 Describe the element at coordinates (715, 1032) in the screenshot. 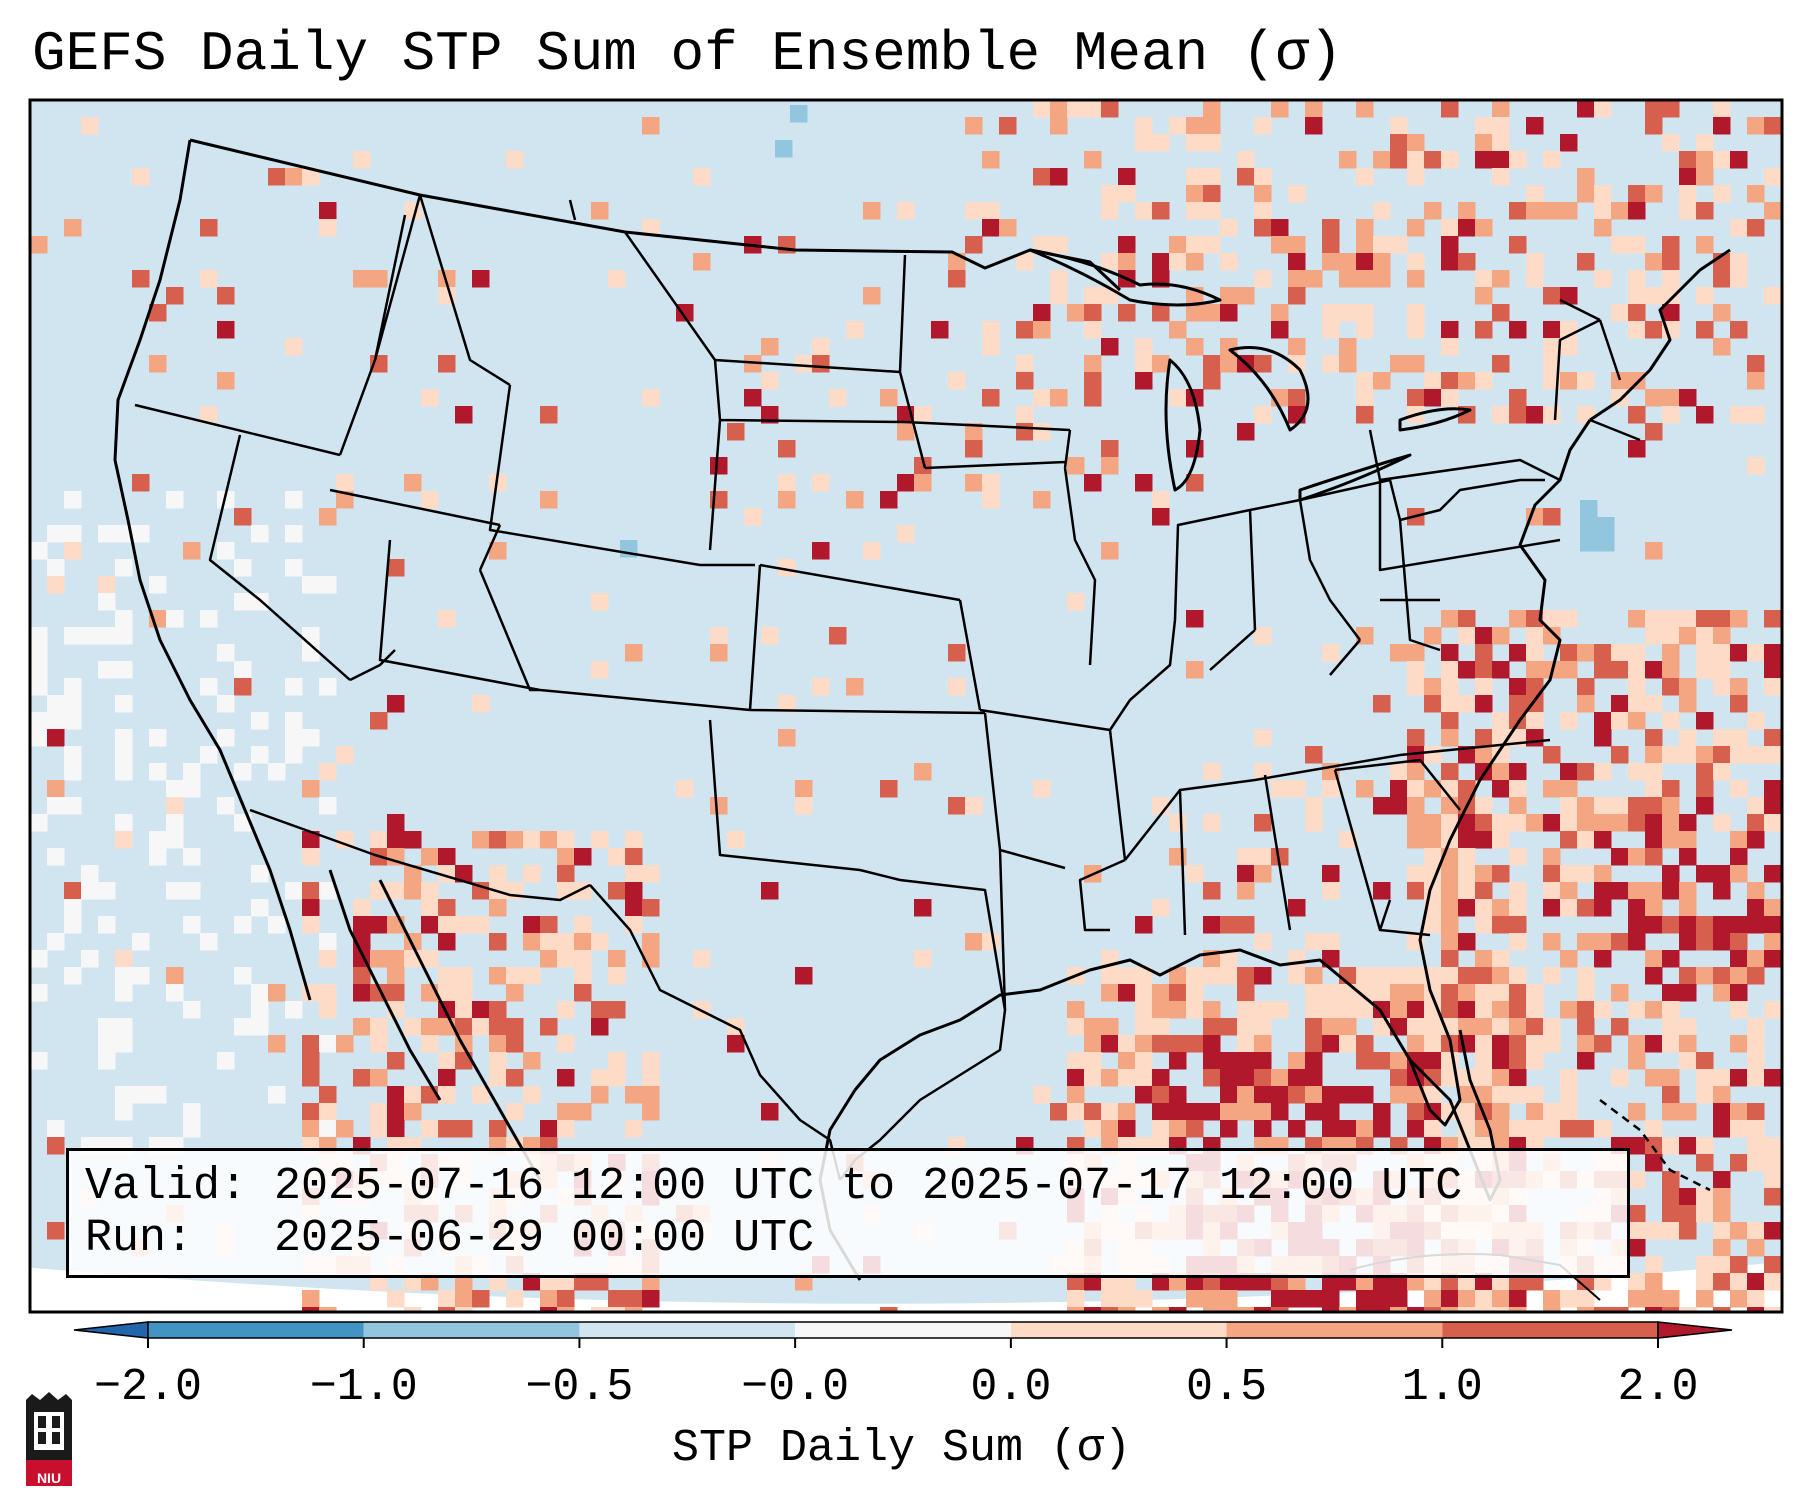

I see `rio-grande` at that location.